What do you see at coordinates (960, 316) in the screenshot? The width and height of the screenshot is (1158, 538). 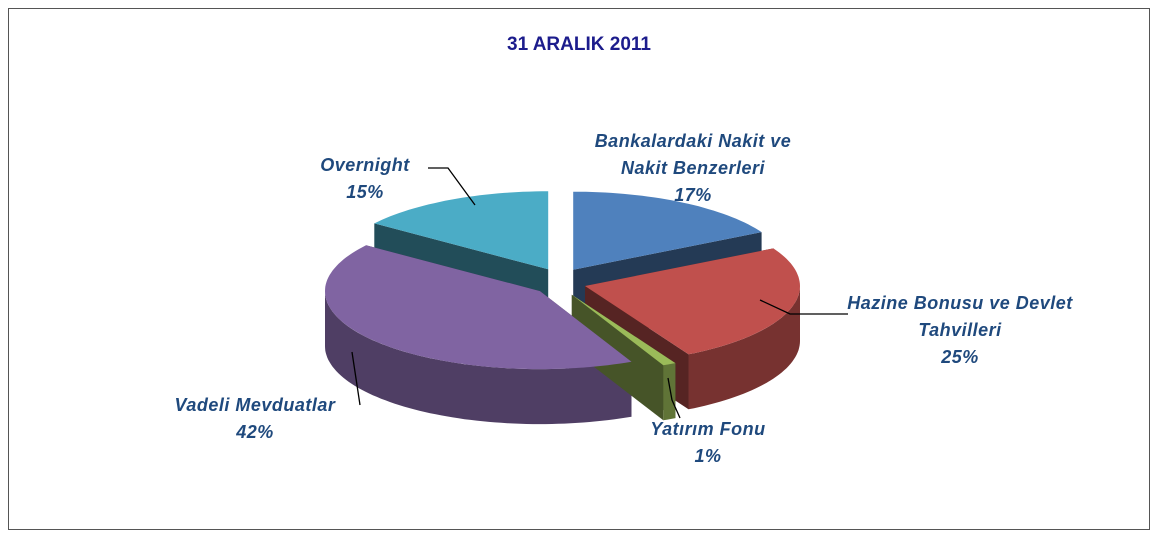 I see `category-label: Hazine Bonusu ve Devlet Tahvilleri` at bounding box center [960, 316].